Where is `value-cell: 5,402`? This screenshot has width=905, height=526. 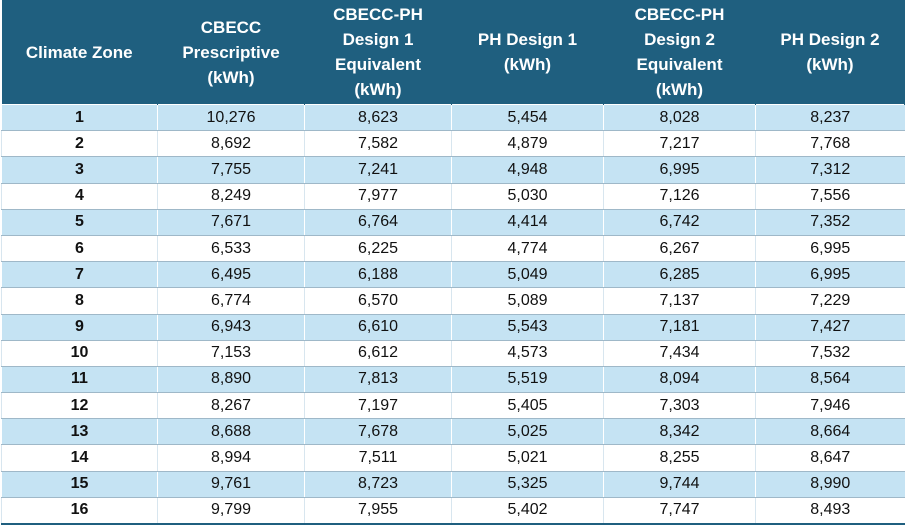
value-cell: 5,402 is located at coordinates (527, 510).